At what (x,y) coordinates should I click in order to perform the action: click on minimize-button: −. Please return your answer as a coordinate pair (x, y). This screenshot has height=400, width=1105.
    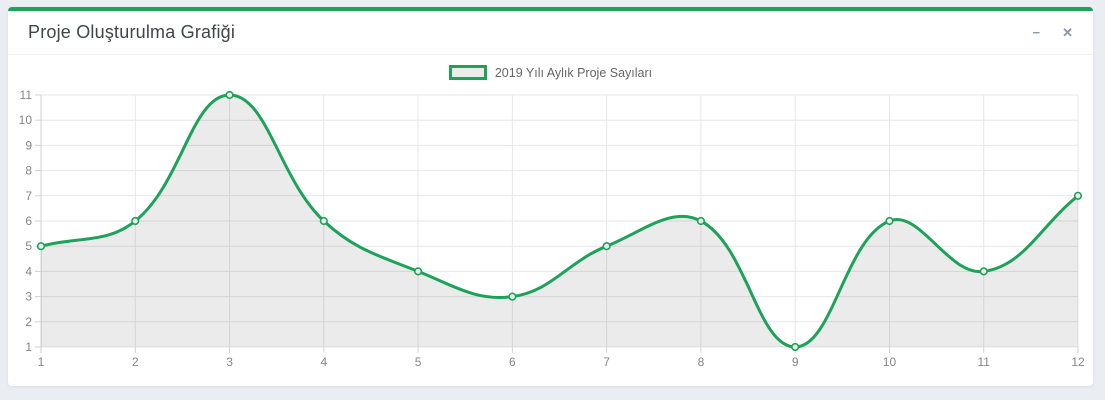
    Looking at the image, I should click on (1037, 32).